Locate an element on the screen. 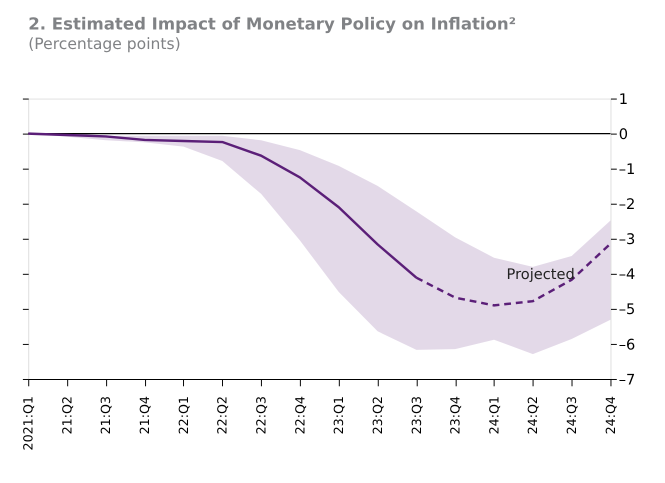 This screenshot has height=483, width=665. x-tick-label: 24:Q1 is located at coordinates (494, 415).